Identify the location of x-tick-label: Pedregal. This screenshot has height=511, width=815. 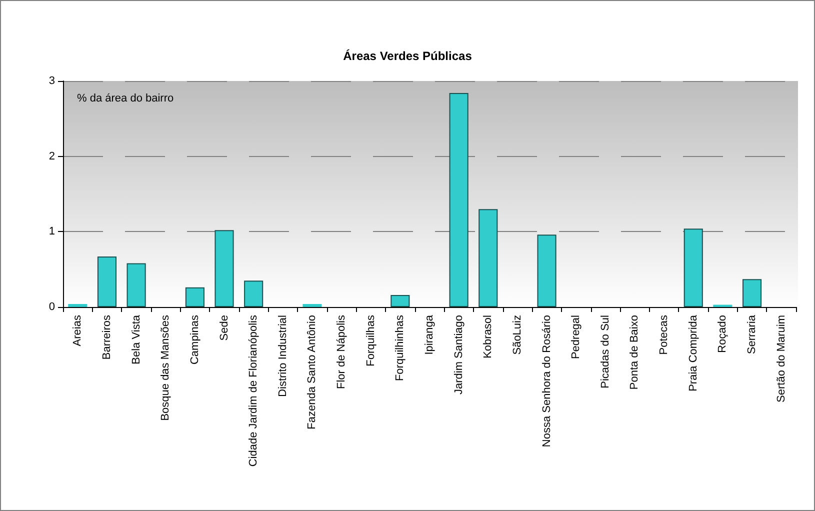
(576, 337).